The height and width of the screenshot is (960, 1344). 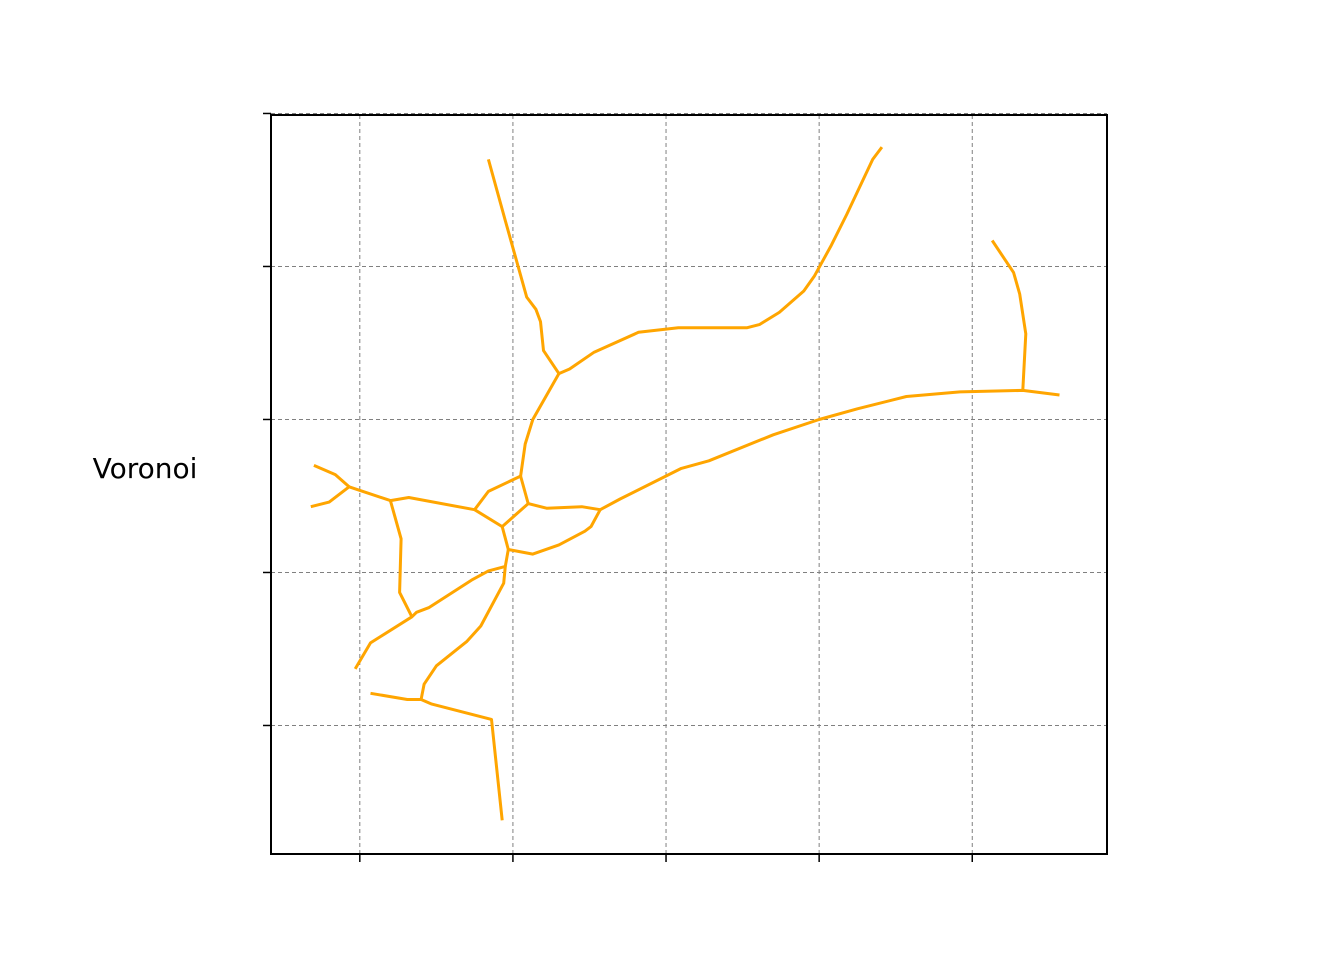 What do you see at coordinates (145, 468) in the screenshot?
I see `y-axis-label: Voronoi` at bounding box center [145, 468].